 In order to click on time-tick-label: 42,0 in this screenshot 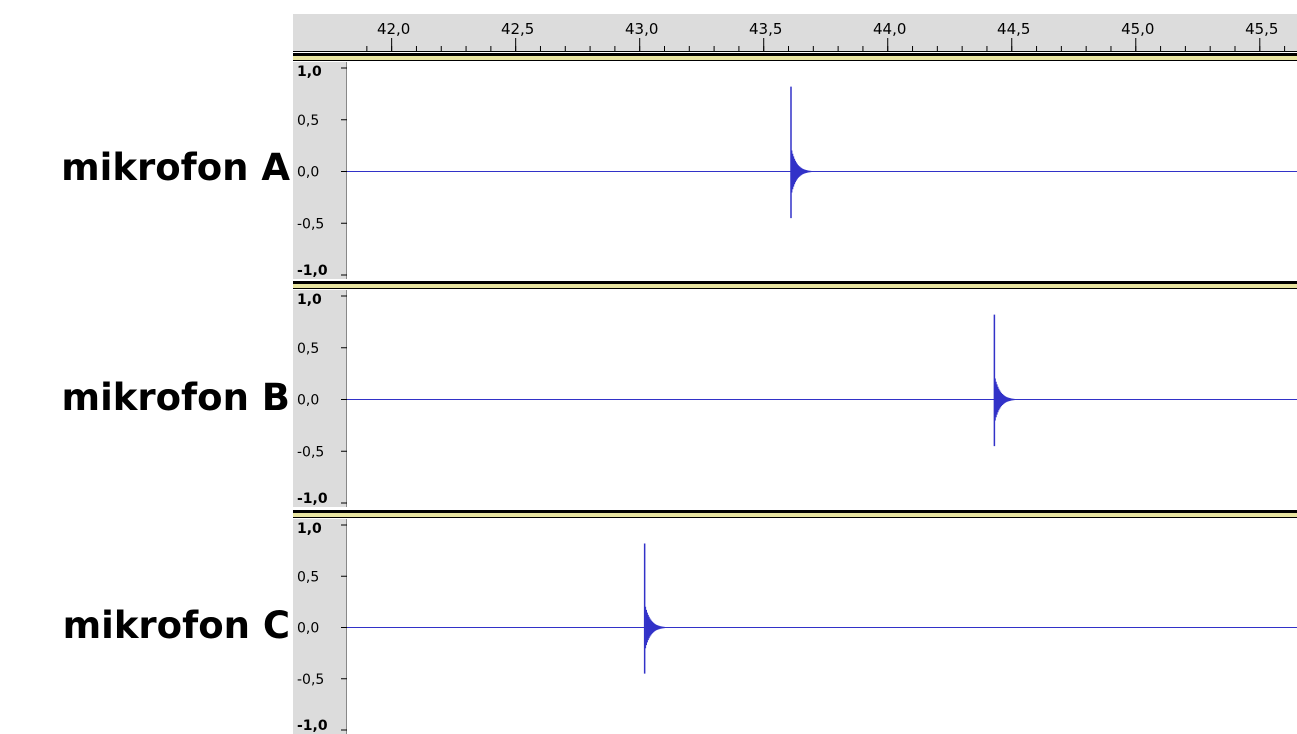, I will do `click(393, 29)`.